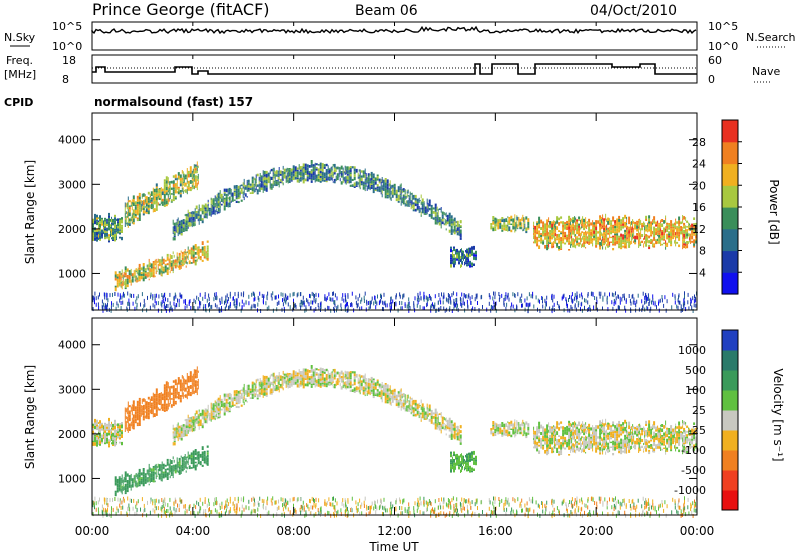 This screenshot has width=800, height=554. I want to click on cpid-text: normalsound (fast) 157, so click(173, 102).